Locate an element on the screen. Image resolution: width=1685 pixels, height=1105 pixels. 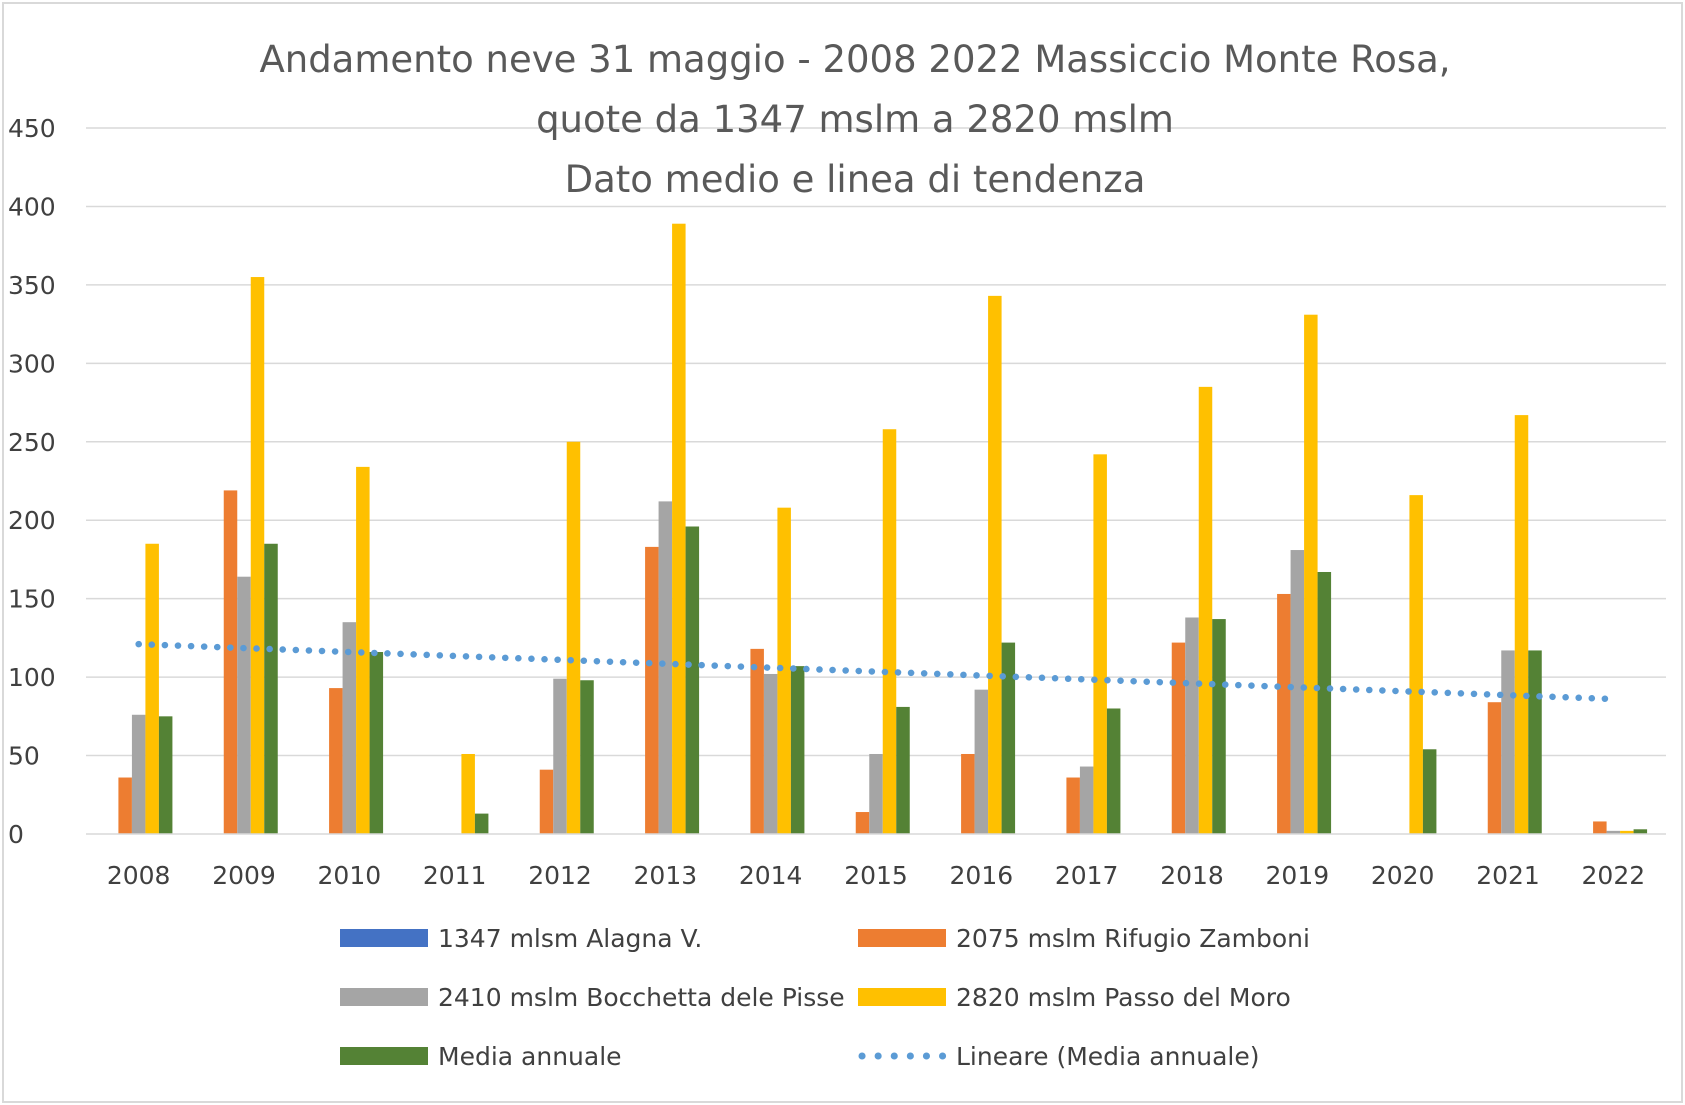
y-tick-label: 100 is located at coordinates (32, 677).